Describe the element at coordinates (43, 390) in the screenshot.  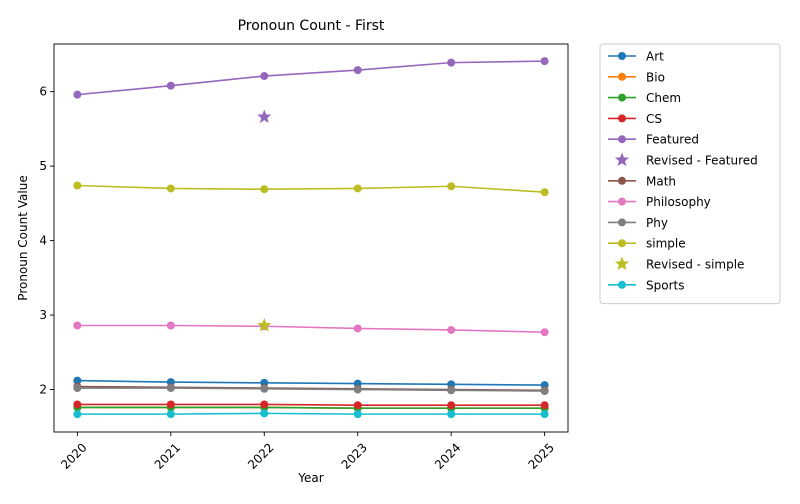
I see `y-tick-label: 2` at that location.